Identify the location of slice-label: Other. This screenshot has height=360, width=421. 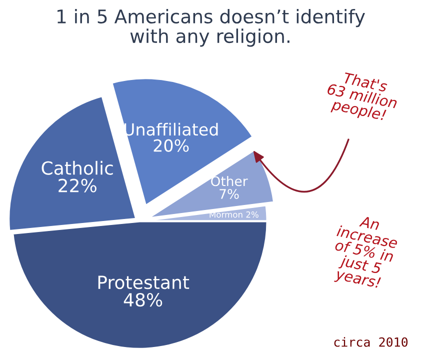
(229, 181).